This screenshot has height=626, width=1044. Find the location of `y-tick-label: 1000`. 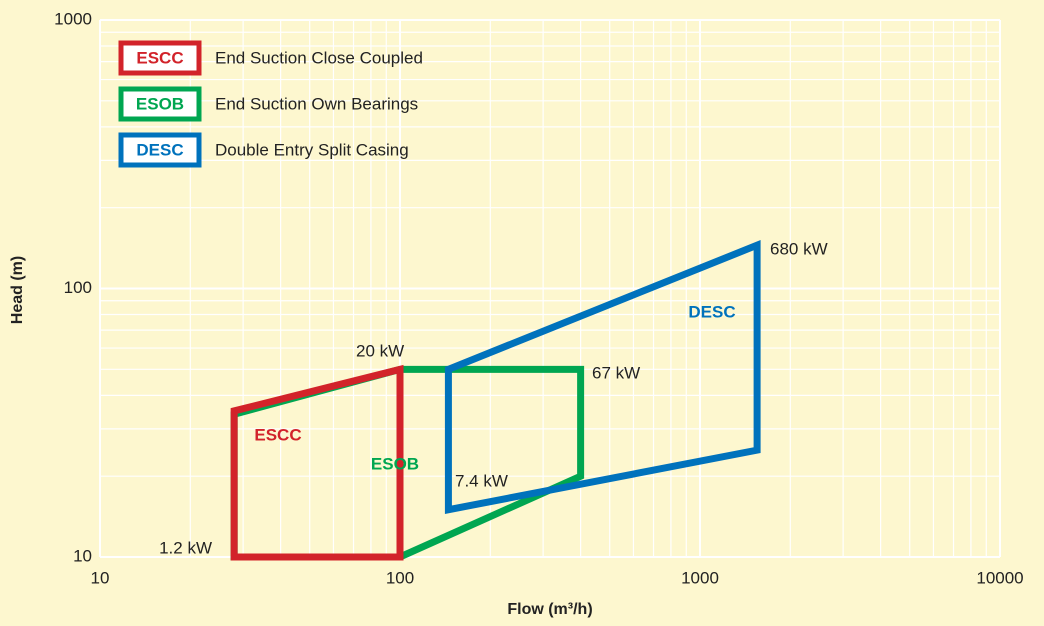

y-tick-label: 1000 is located at coordinates (73, 18).